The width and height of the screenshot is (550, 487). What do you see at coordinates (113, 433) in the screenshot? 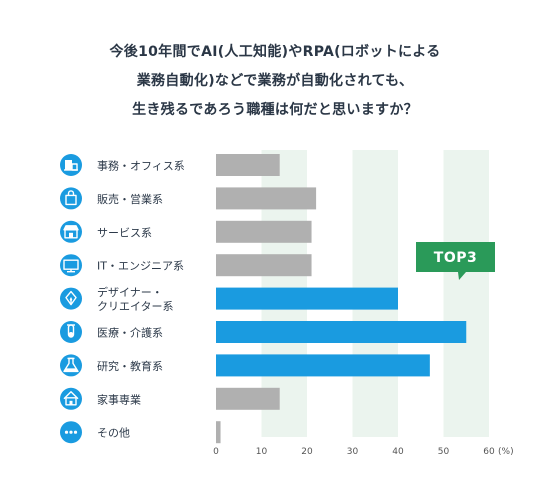
I see `category-label: その他` at bounding box center [113, 433].